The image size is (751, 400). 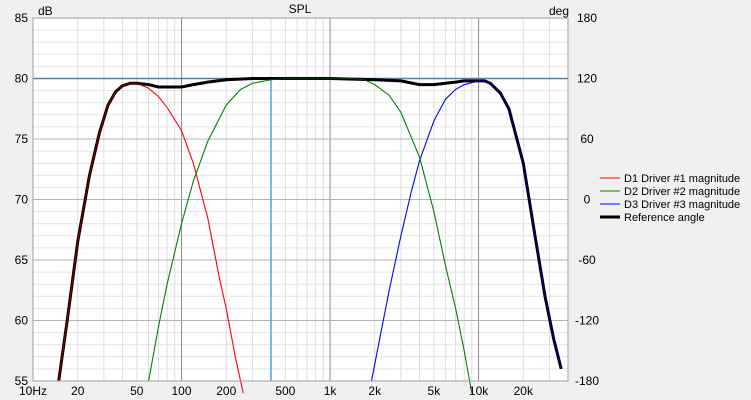 What do you see at coordinates (22, 321) in the screenshot?
I see `y-tick-label: 60` at bounding box center [22, 321].